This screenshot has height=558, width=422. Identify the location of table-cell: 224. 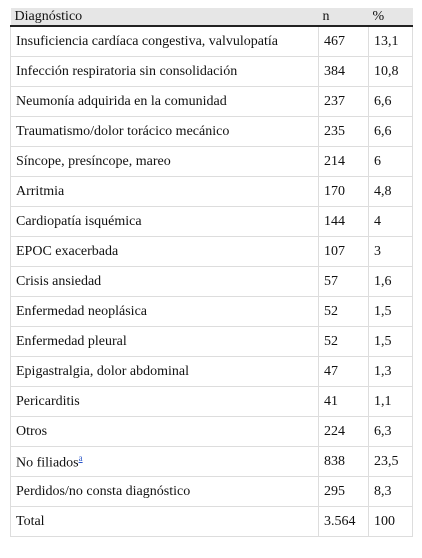
(343, 431).